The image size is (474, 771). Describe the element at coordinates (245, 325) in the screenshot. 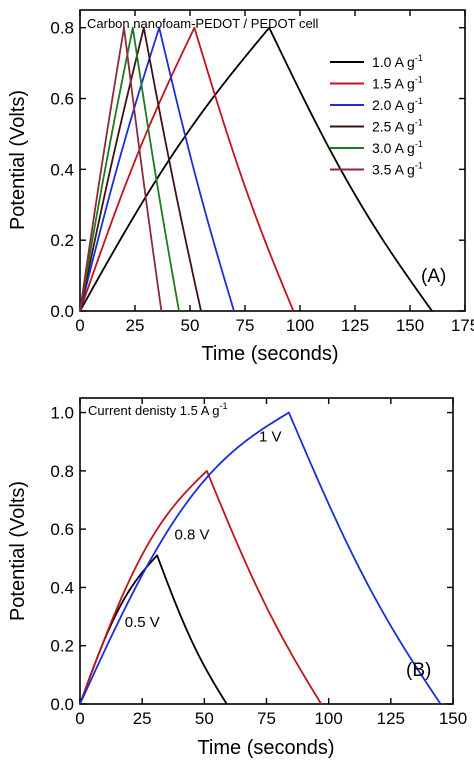

I see `panel-a-x-tick-label: 75` at that location.